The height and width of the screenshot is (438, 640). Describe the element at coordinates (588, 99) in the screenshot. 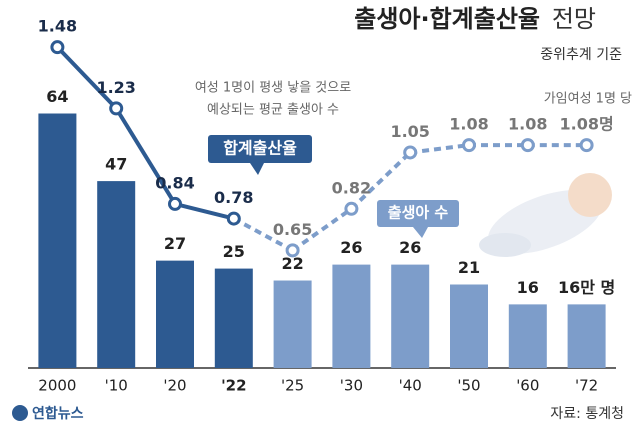

I see `annotation: 가임여성 1명 당` at that location.